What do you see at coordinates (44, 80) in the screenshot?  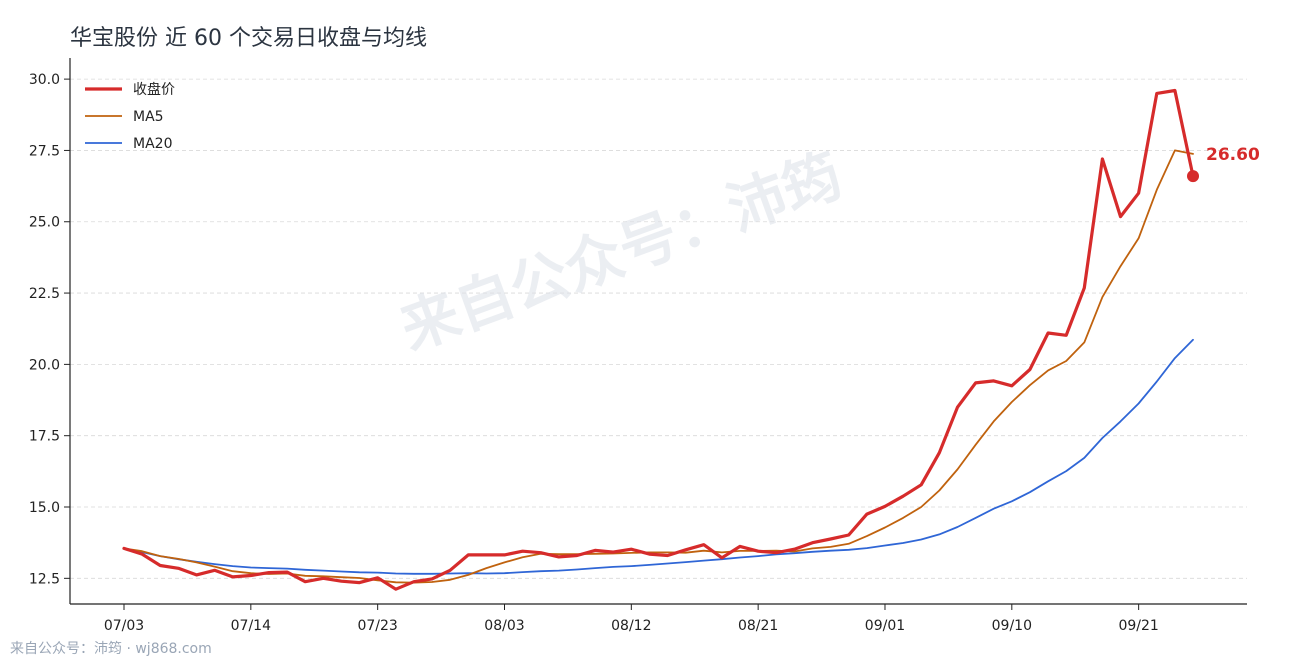 I see `y-tick-label: 30.0` at bounding box center [44, 80].